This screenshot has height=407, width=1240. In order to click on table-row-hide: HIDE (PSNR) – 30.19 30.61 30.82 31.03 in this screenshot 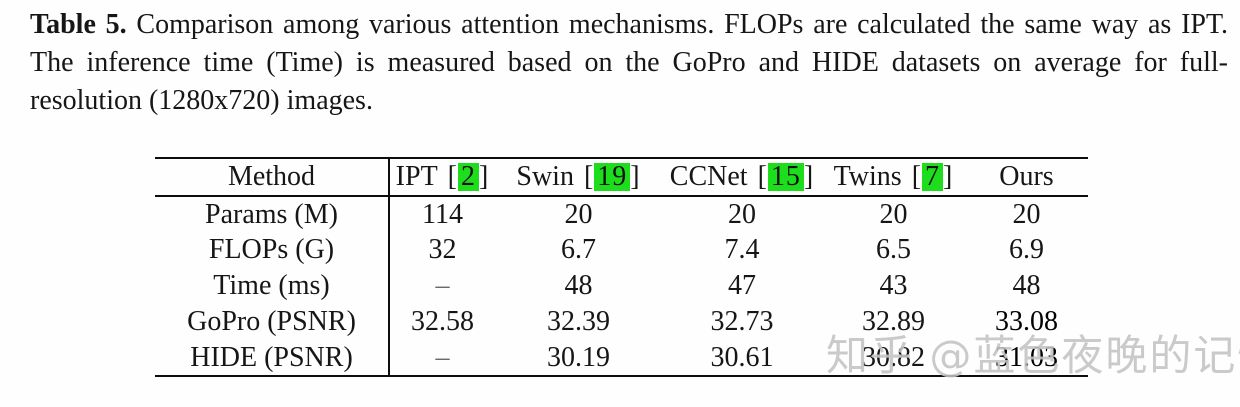, I will do `click(621, 358)`.